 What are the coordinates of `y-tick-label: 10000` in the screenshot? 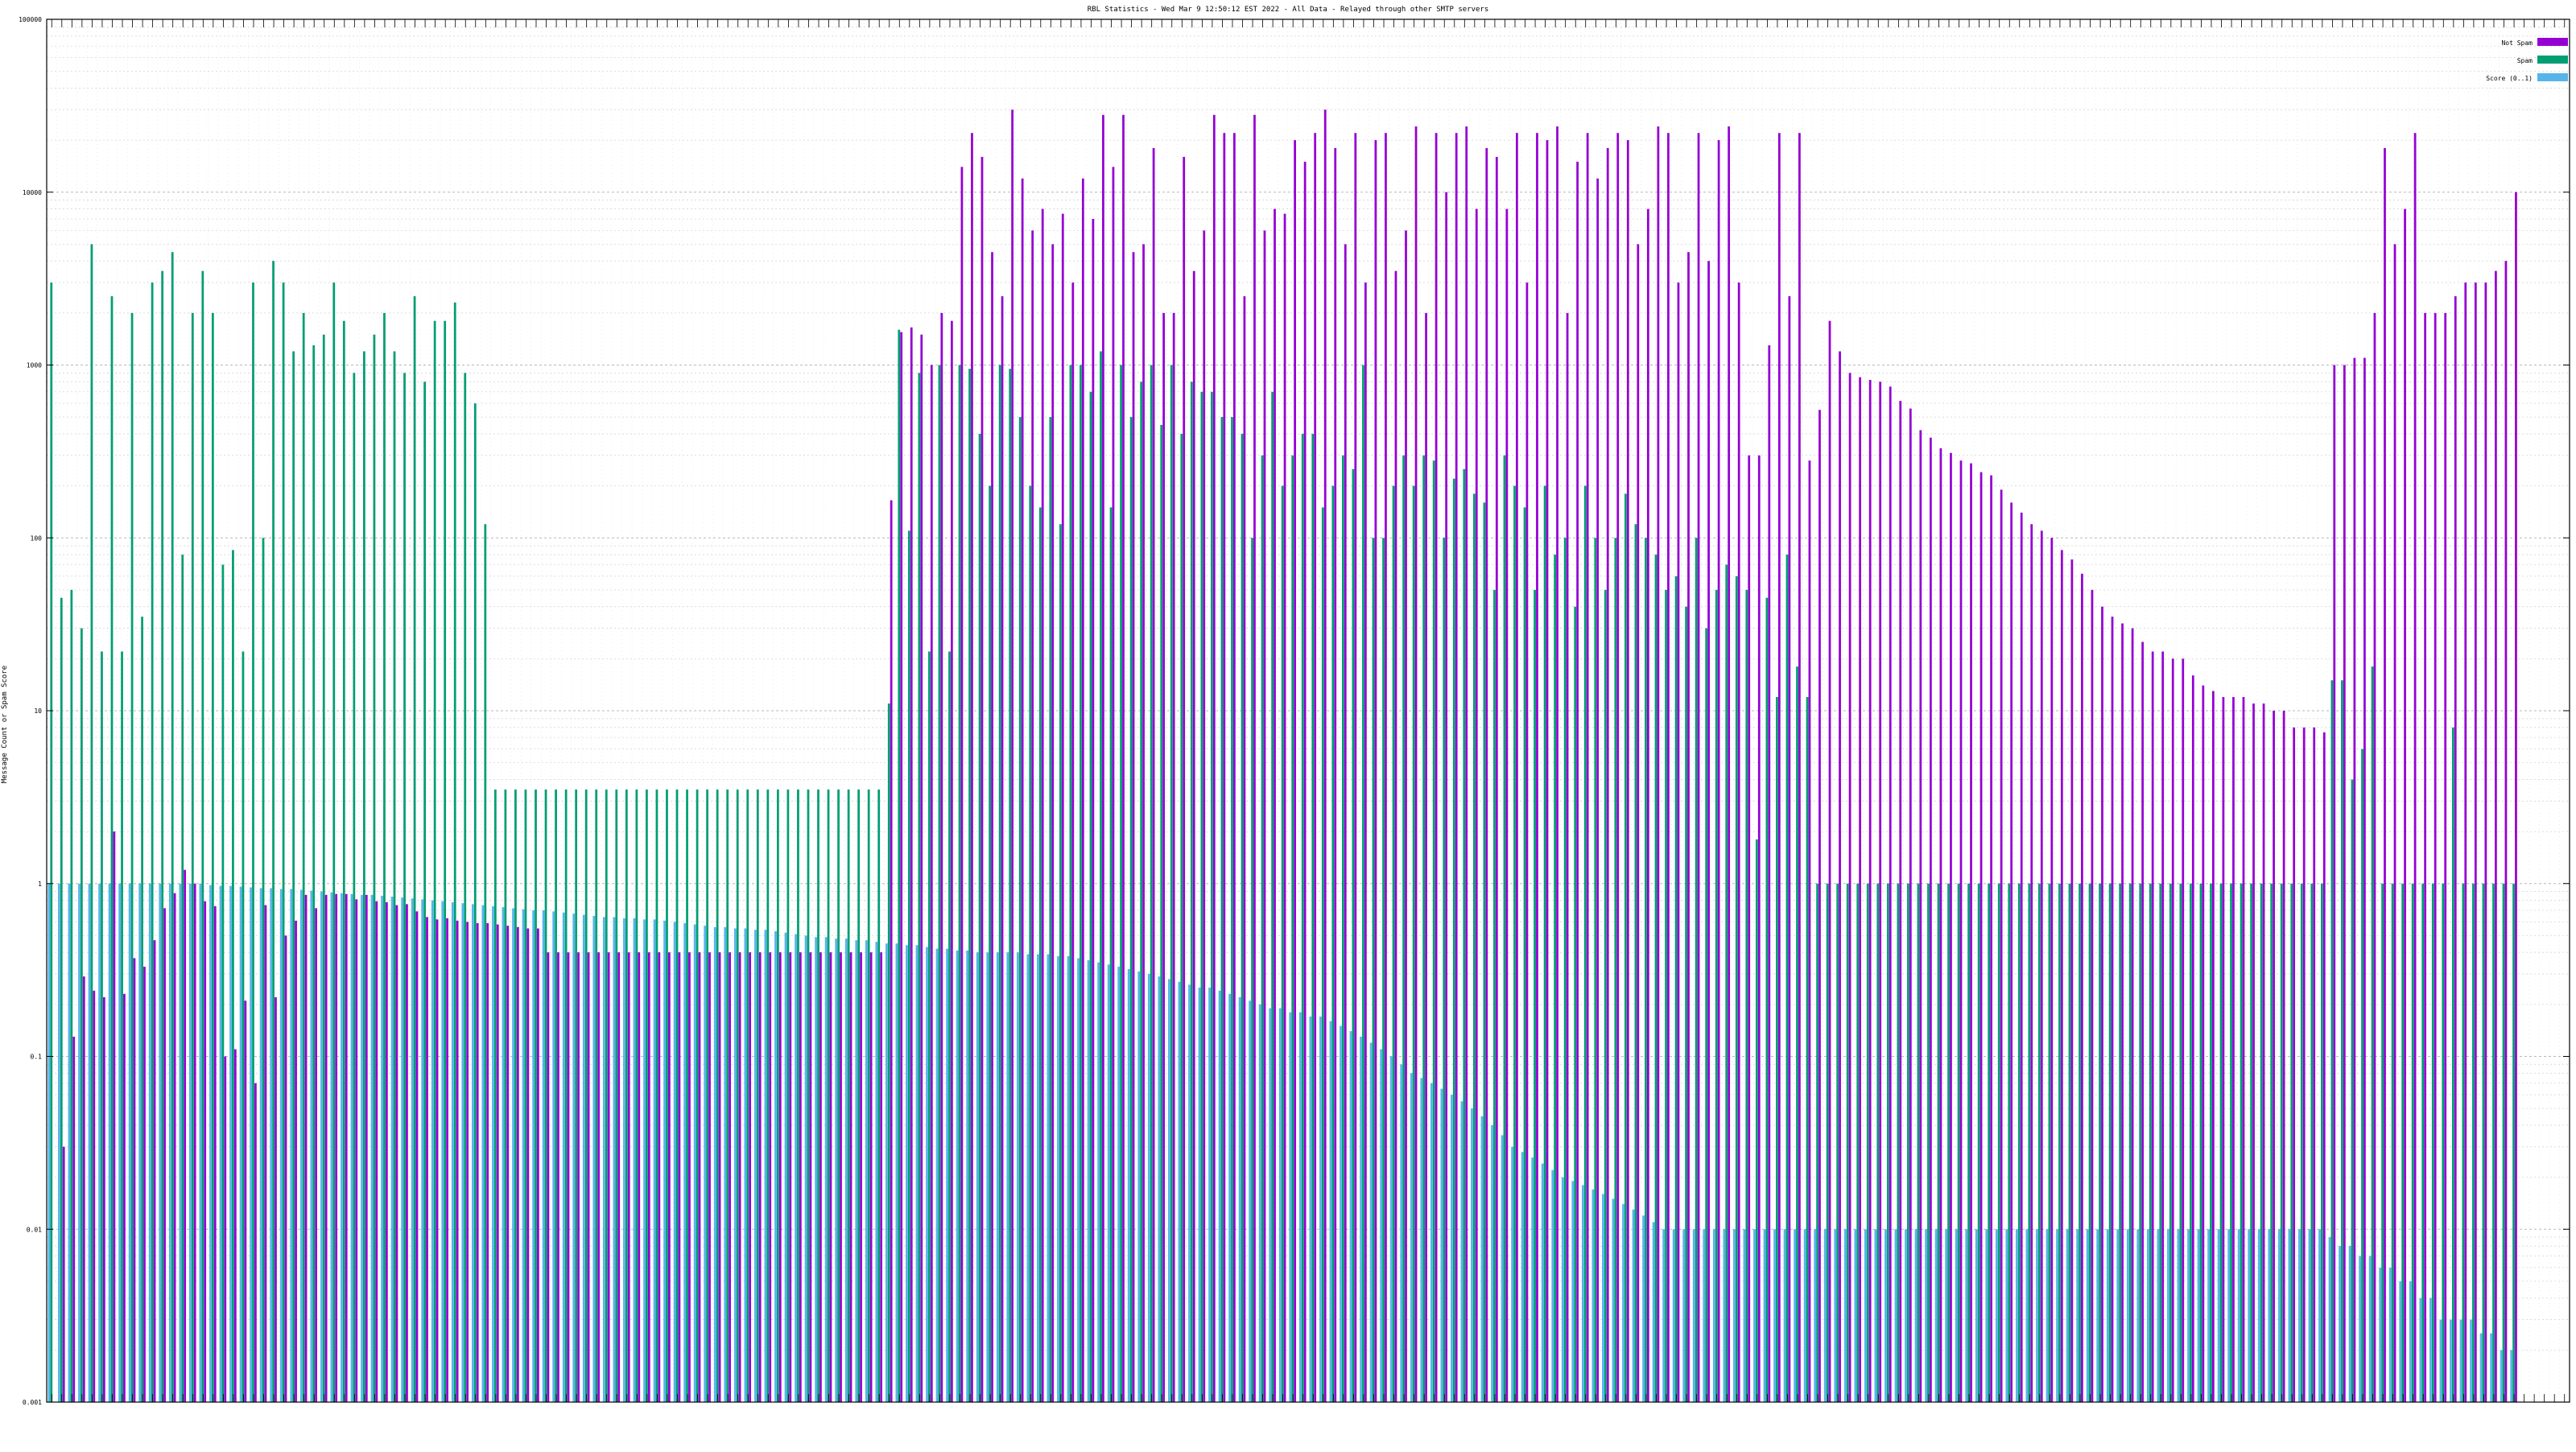 It's located at (32, 192).